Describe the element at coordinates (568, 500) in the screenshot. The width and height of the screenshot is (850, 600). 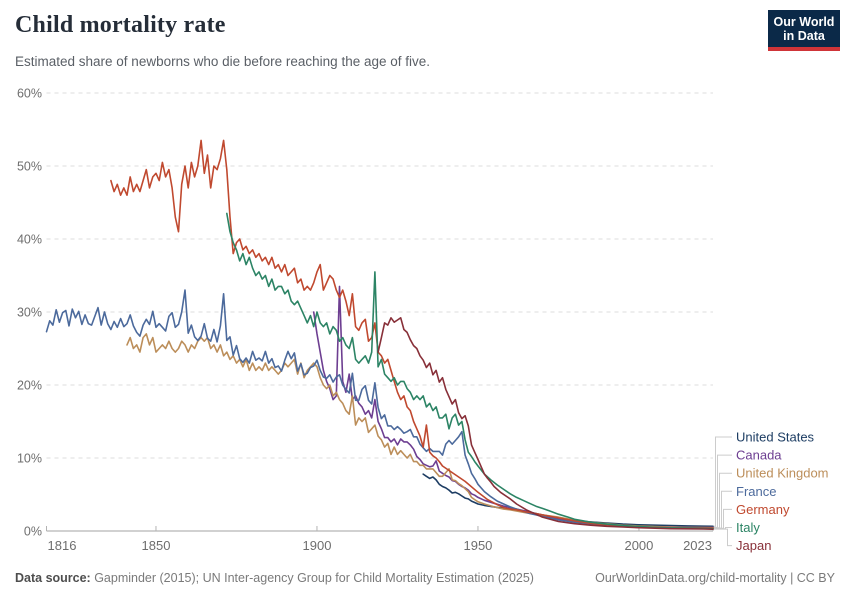
I see `series-line-united-states` at that location.